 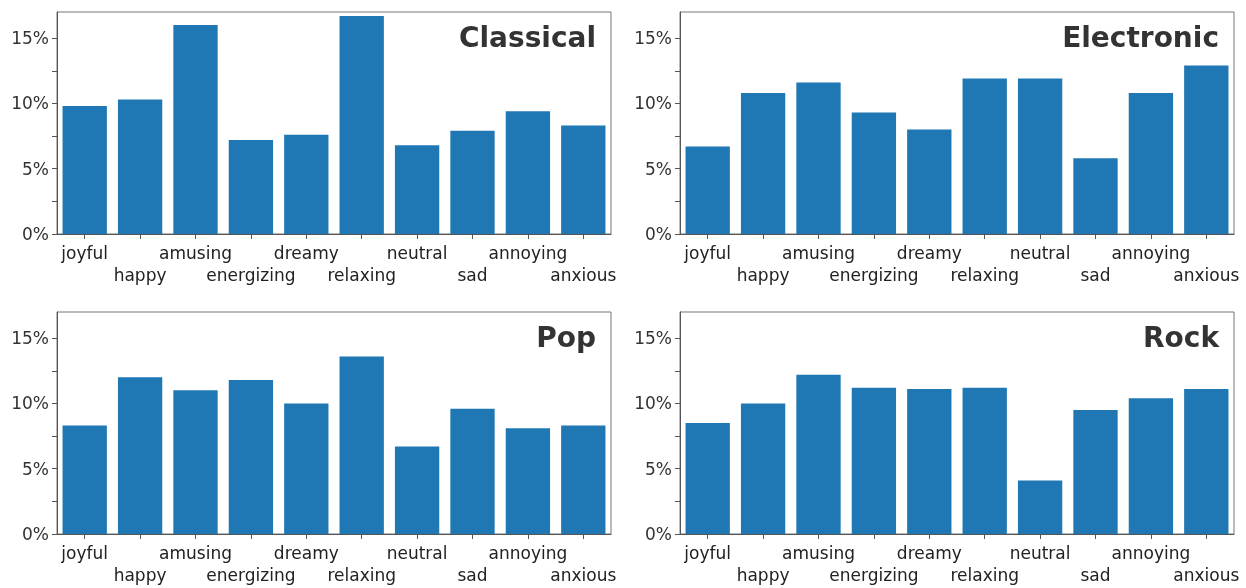 I want to click on chart-title: Electronic, so click(x=1140, y=37).